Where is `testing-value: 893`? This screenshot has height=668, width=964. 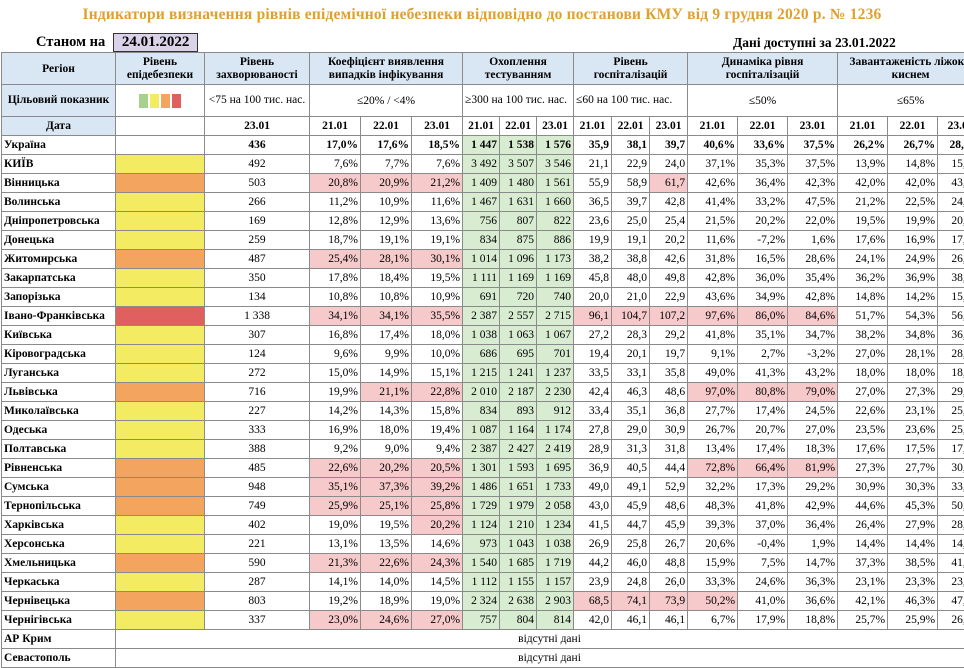
testing-value: 893 is located at coordinates (518, 411).